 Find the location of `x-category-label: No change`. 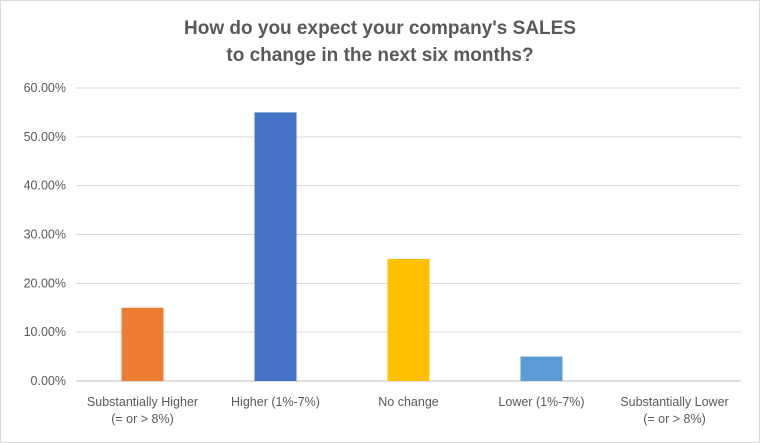

x-category-label: No change is located at coordinates (408, 402).